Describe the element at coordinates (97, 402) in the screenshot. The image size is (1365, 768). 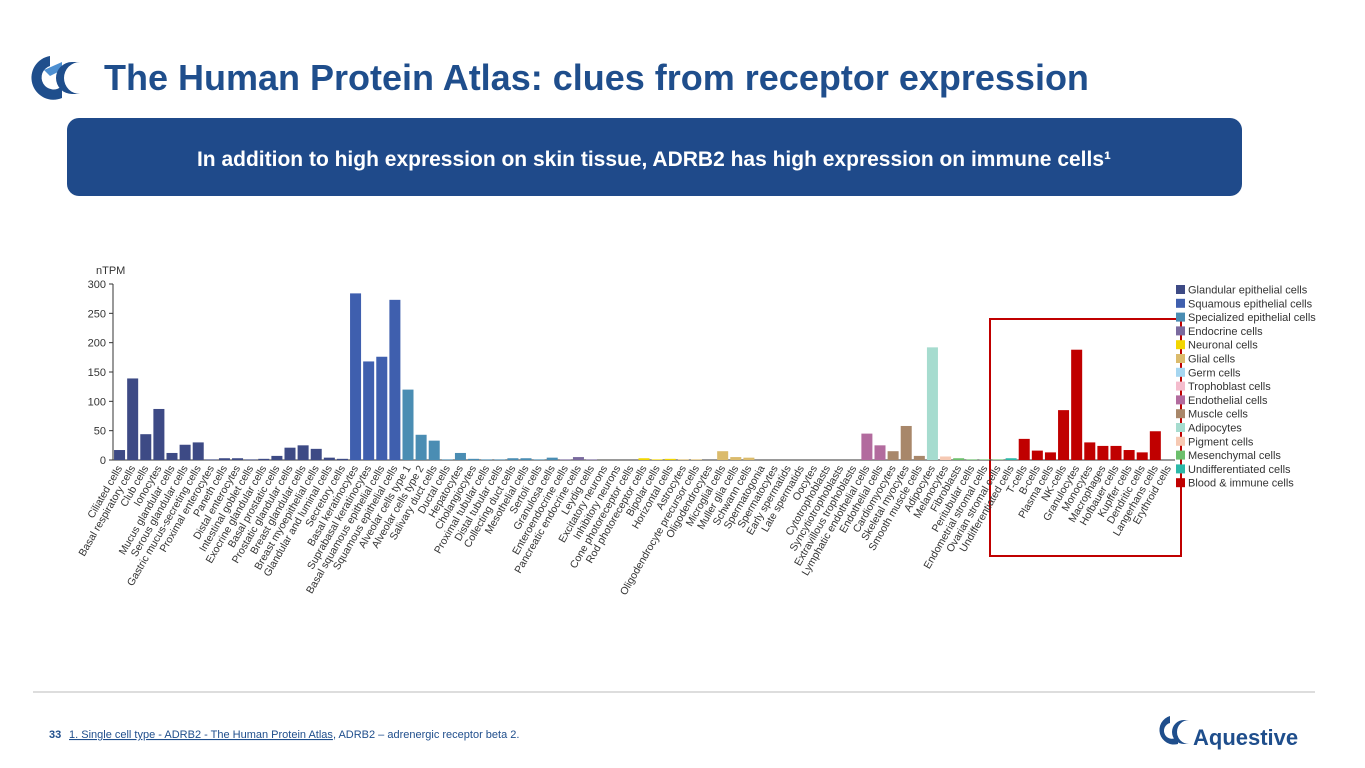
I see `y-tick-label: 100` at that location.